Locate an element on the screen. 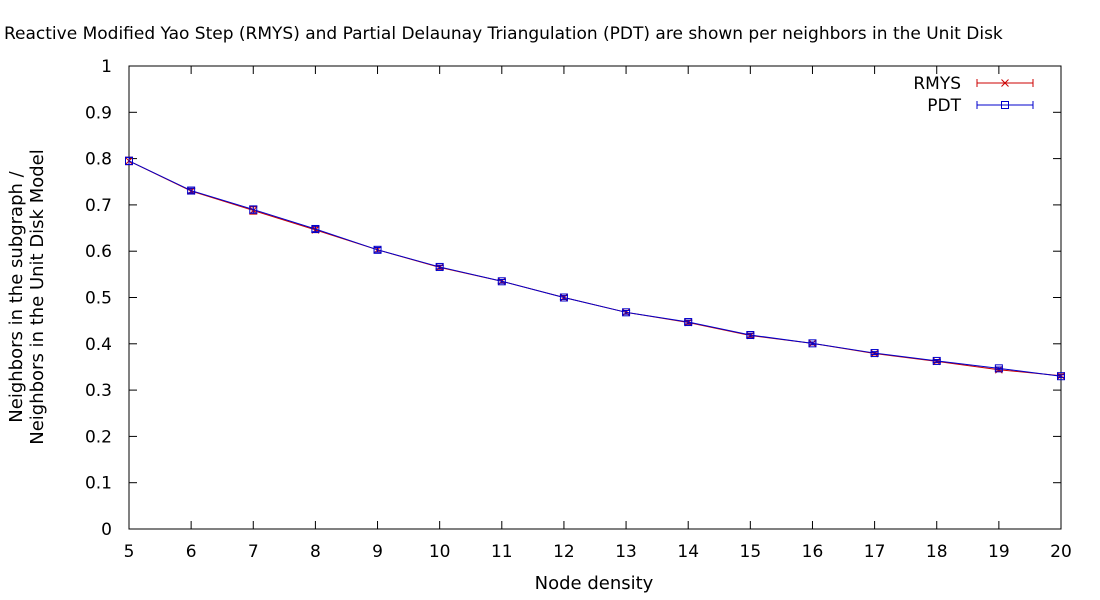  legend-item-pdt: PDT is located at coordinates (980, 106).